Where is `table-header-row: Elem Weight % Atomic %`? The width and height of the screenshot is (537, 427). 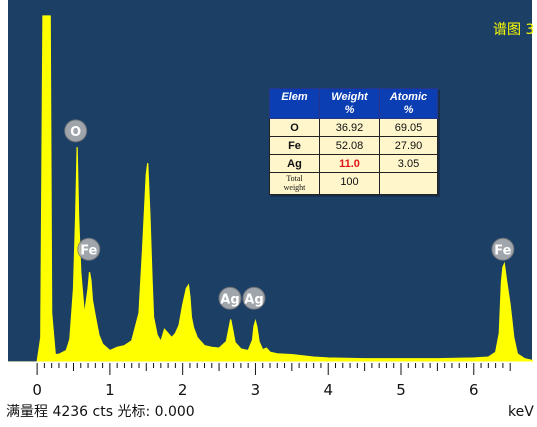 table-header-row: Elem Weight % Atomic % is located at coordinates (353, 103).